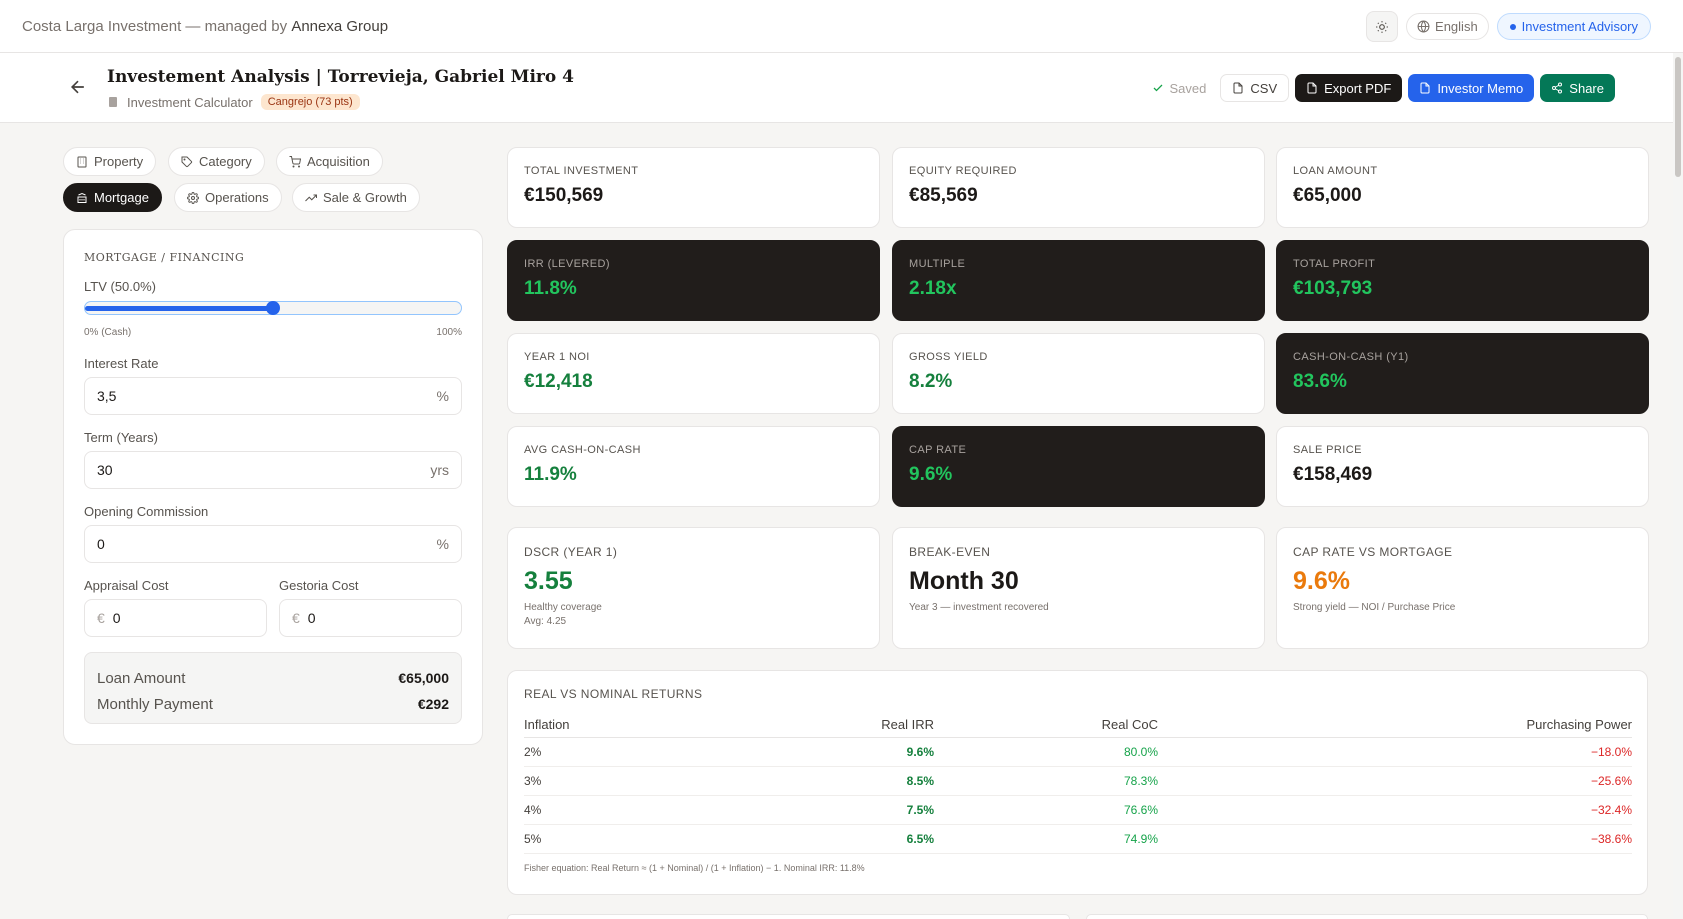 Image resolution: width=1683 pixels, height=919 pixels. What do you see at coordinates (193, 197) in the screenshot?
I see `gear-icon` at bounding box center [193, 197].